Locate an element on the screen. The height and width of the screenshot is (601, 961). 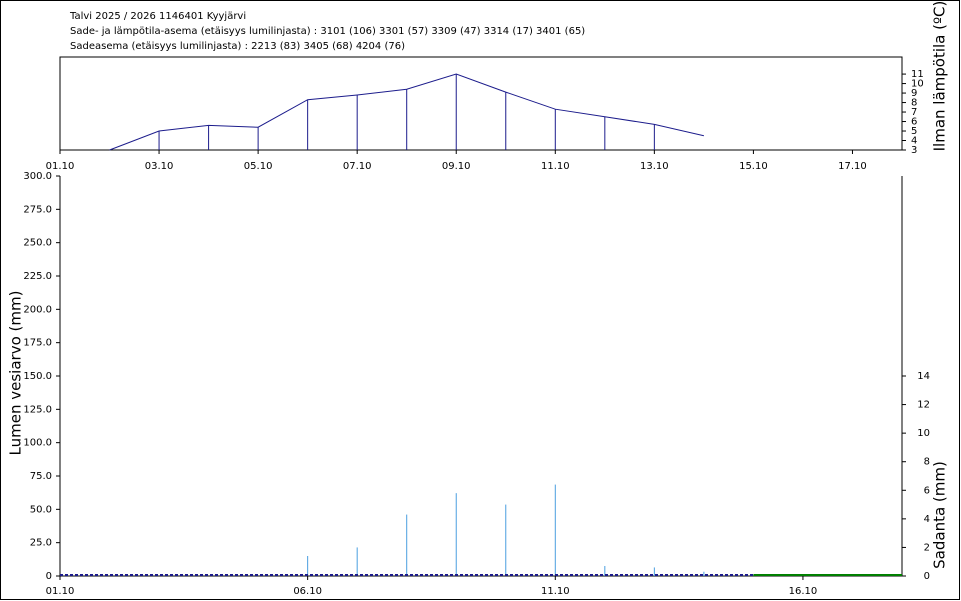
y-tick-label: 50.0 is located at coordinates (41, 509).